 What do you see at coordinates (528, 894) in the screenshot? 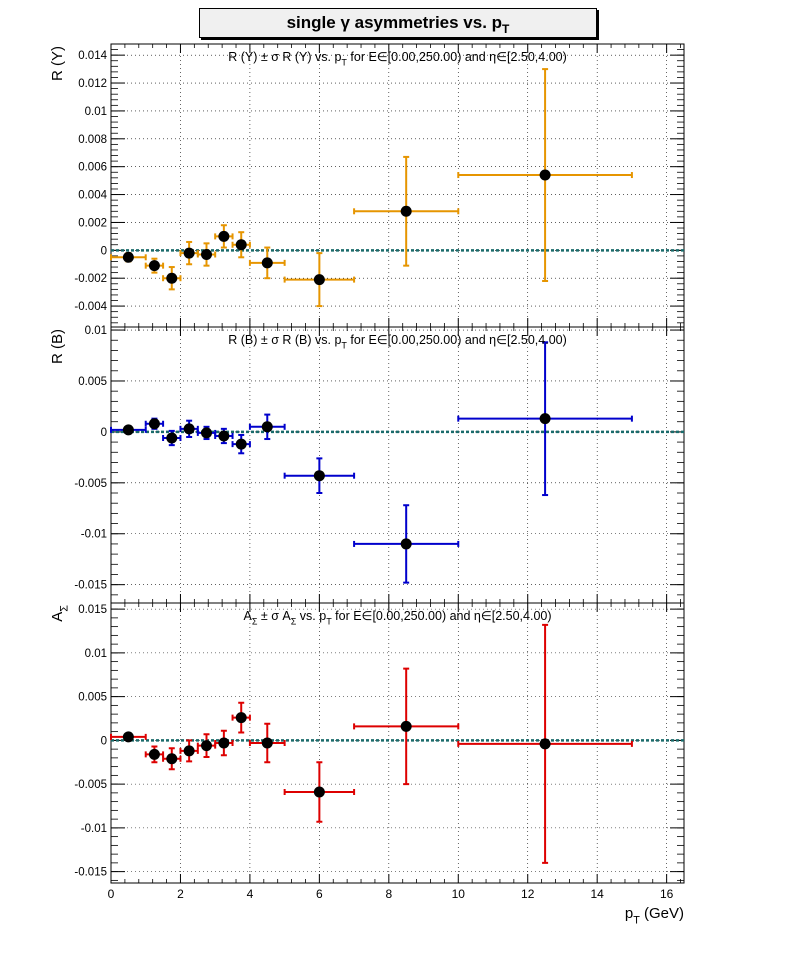
I see `x-tick-label: 12` at bounding box center [528, 894].